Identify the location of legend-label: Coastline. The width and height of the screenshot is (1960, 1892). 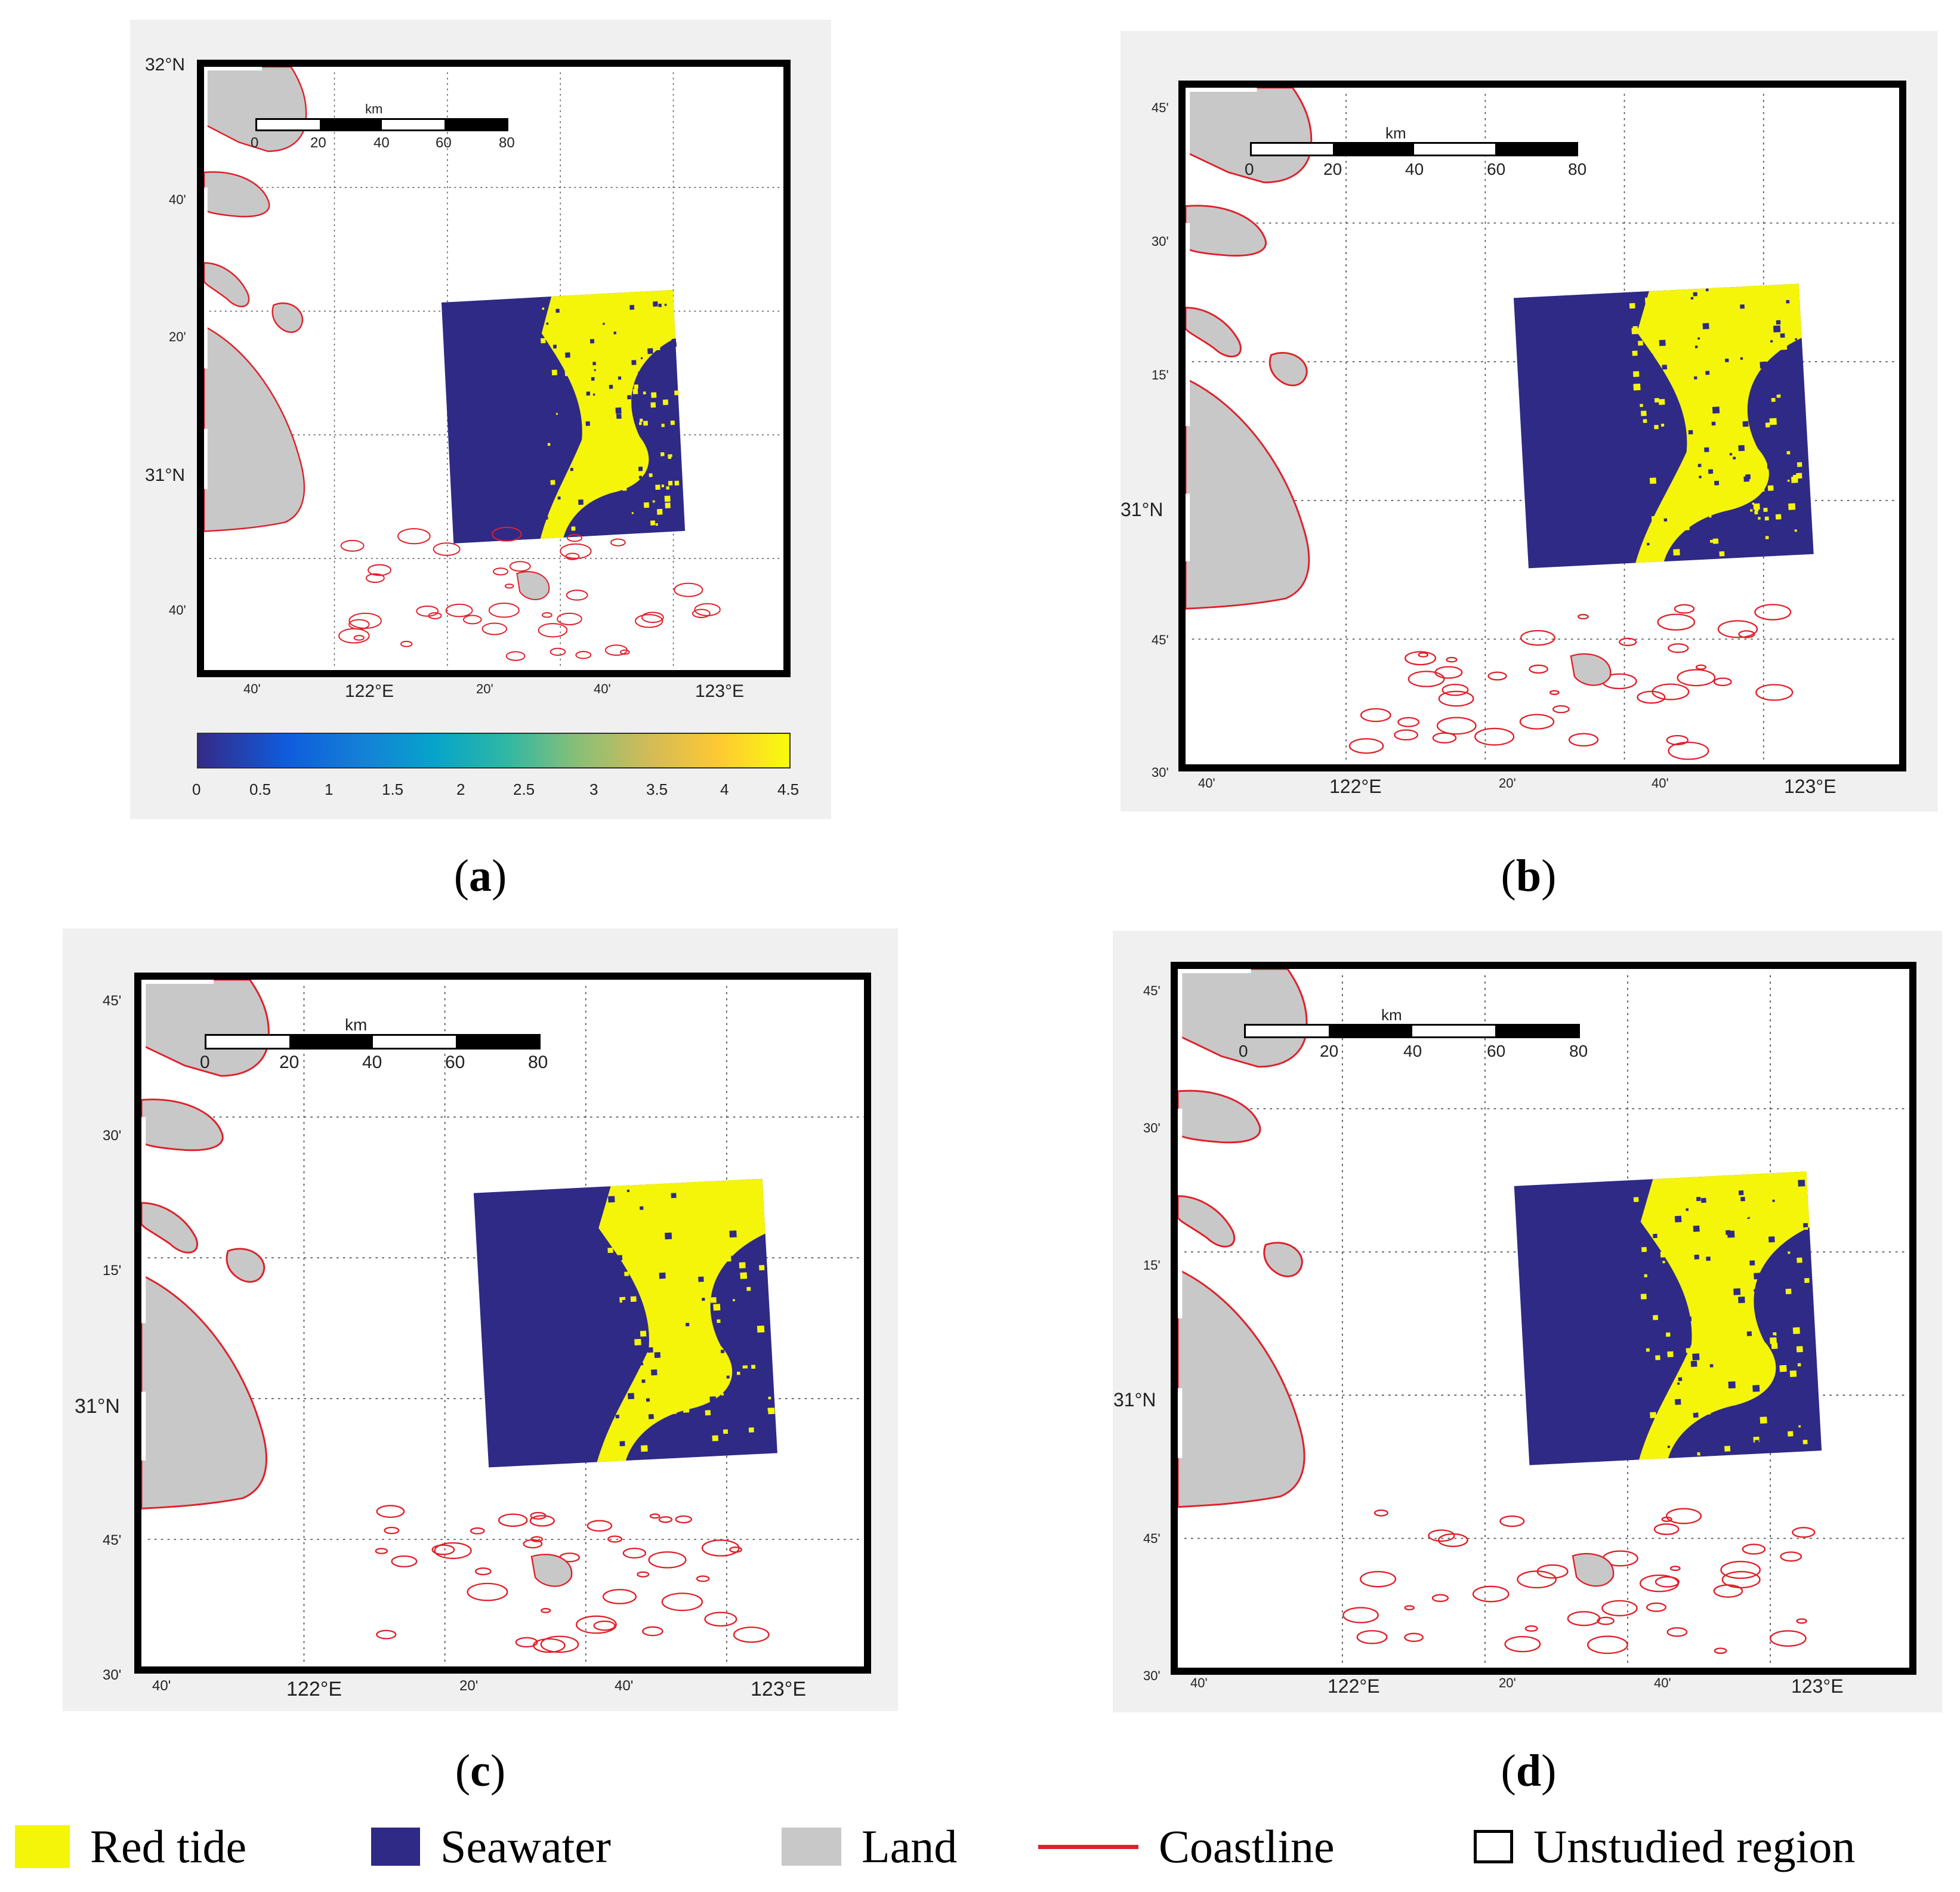
(1247, 1846).